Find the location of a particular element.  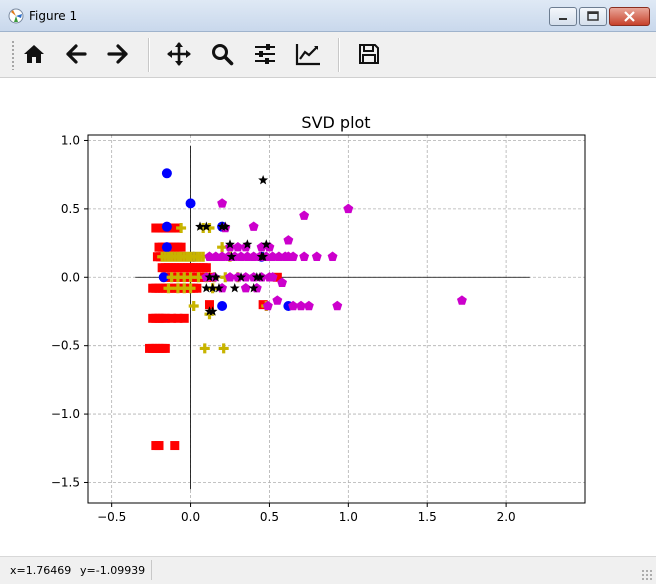

arrow-left-icon is located at coordinates (76, 54).